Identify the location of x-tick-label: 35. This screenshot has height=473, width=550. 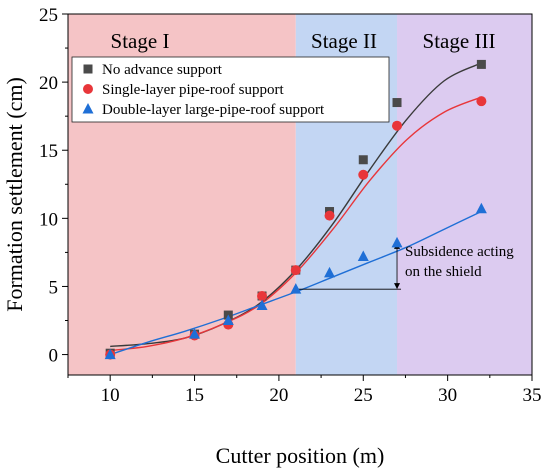
(532, 395).